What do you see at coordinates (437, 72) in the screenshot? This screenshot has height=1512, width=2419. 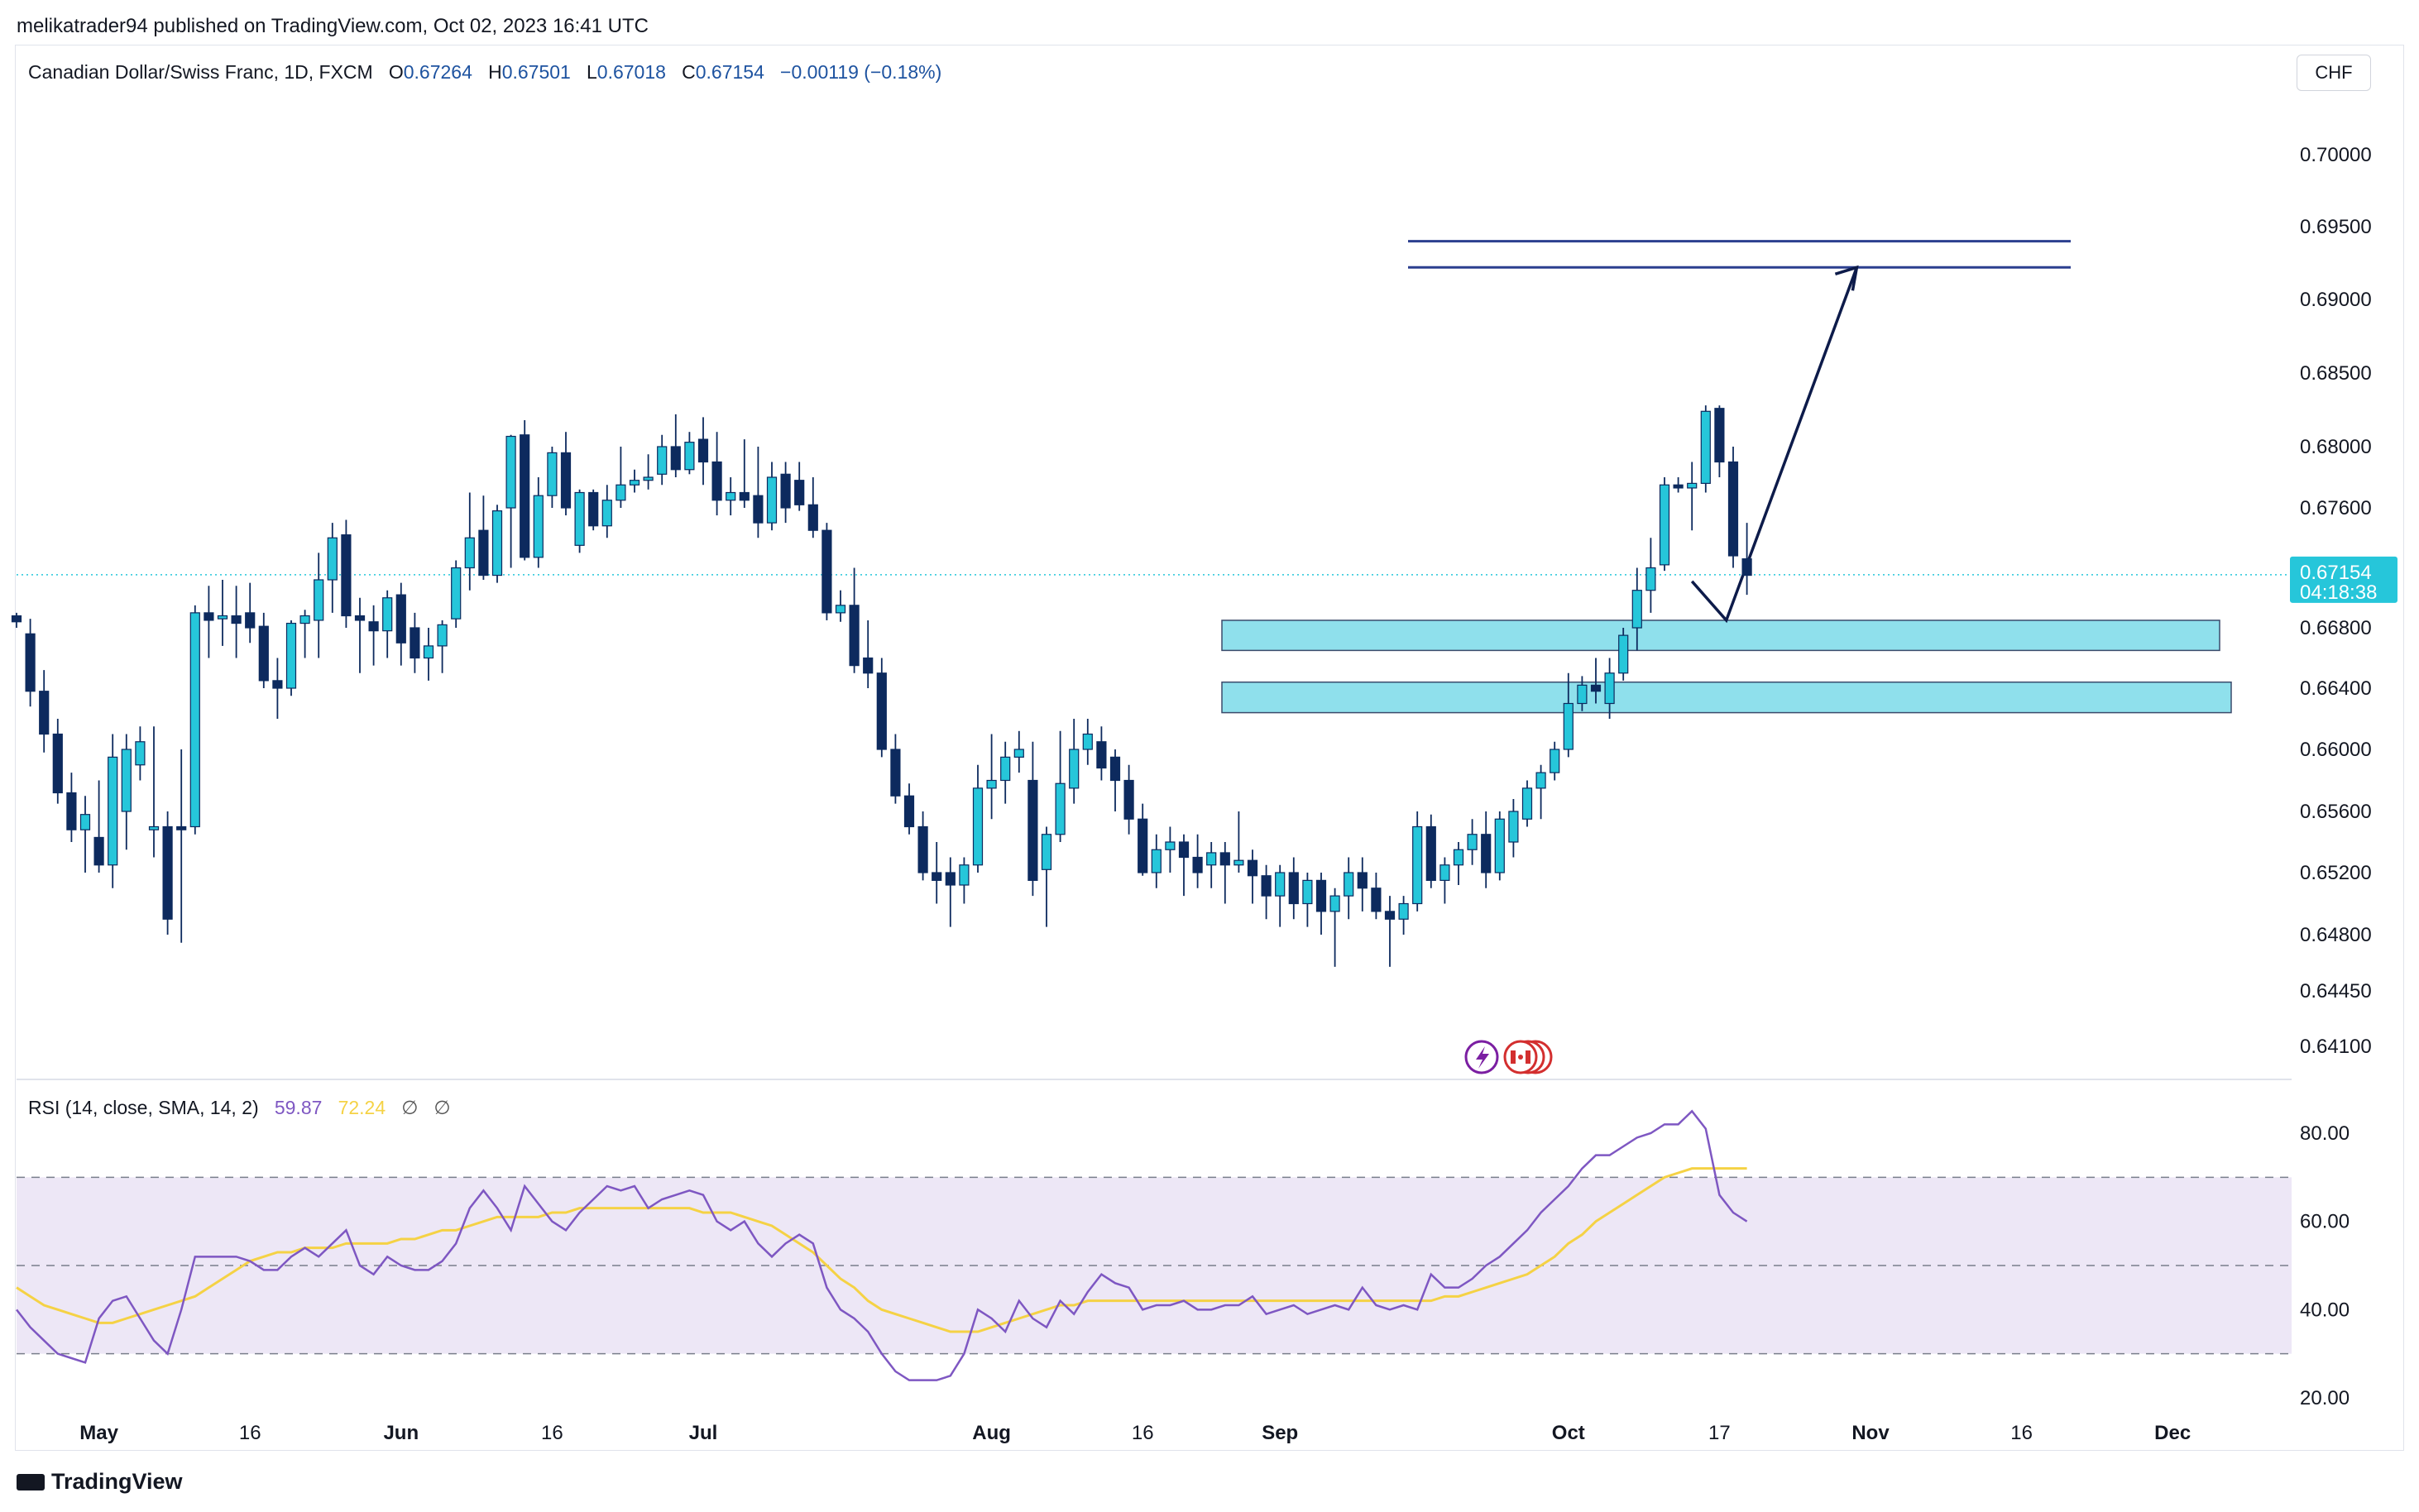 I see `open-value: 0.67264` at bounding box center [437, 72].